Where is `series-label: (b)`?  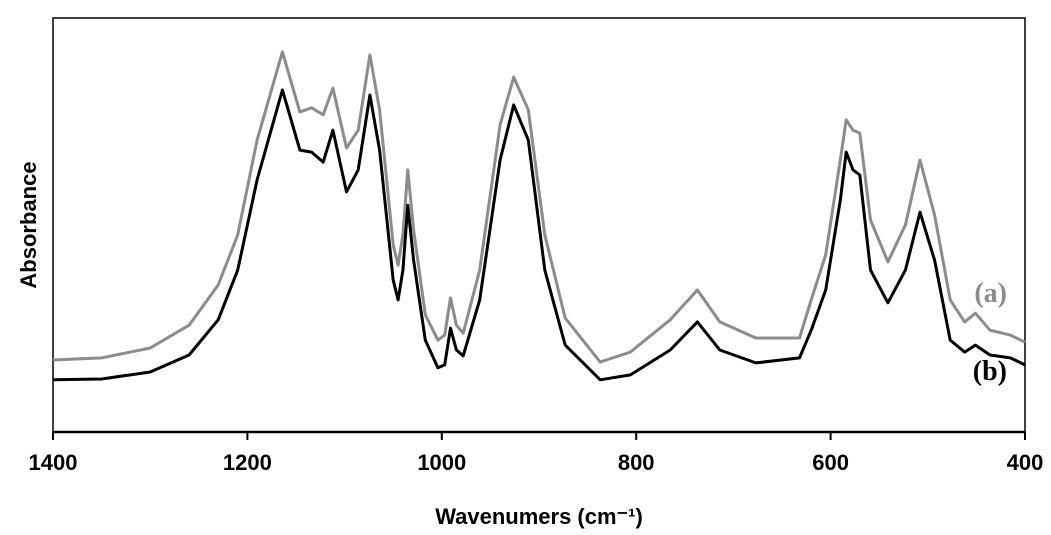
series-label: (b) is located at coordinates (990, 371).